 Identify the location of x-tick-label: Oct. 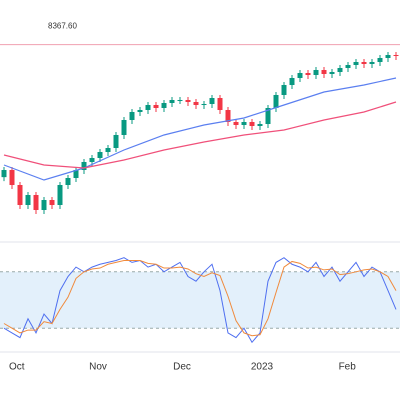
(17, 367).